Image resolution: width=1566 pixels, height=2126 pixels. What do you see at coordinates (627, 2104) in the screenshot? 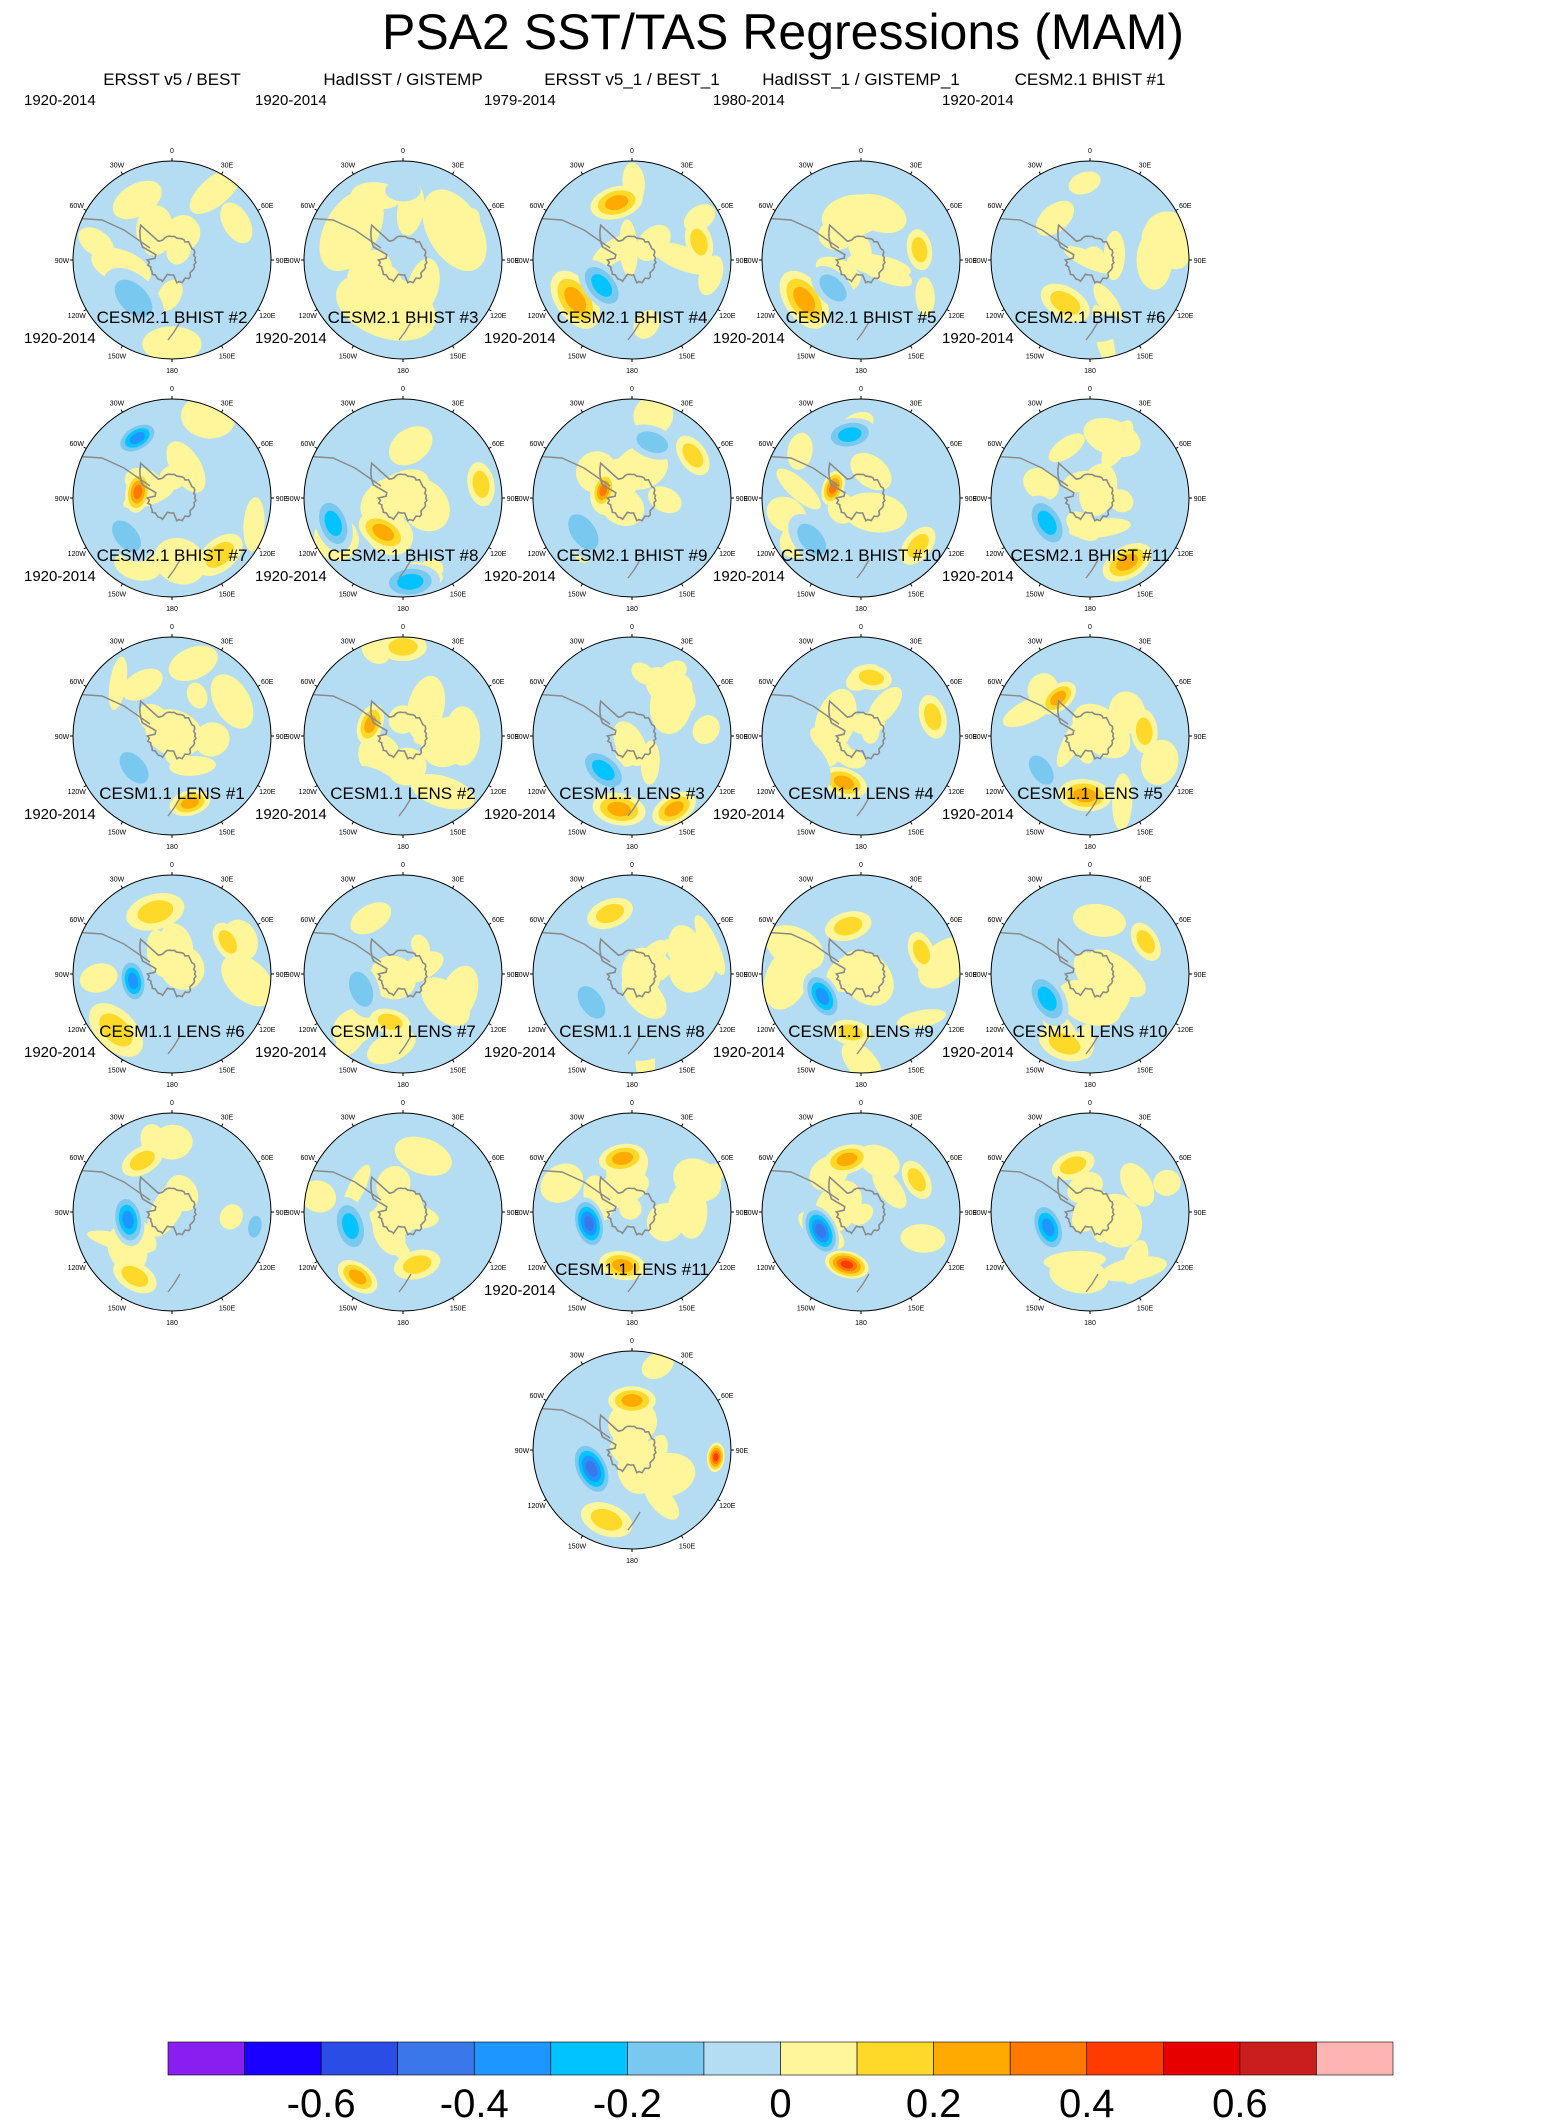
I see `colorbar-tick-label: -0.2` at bounding box center [627, 2104].